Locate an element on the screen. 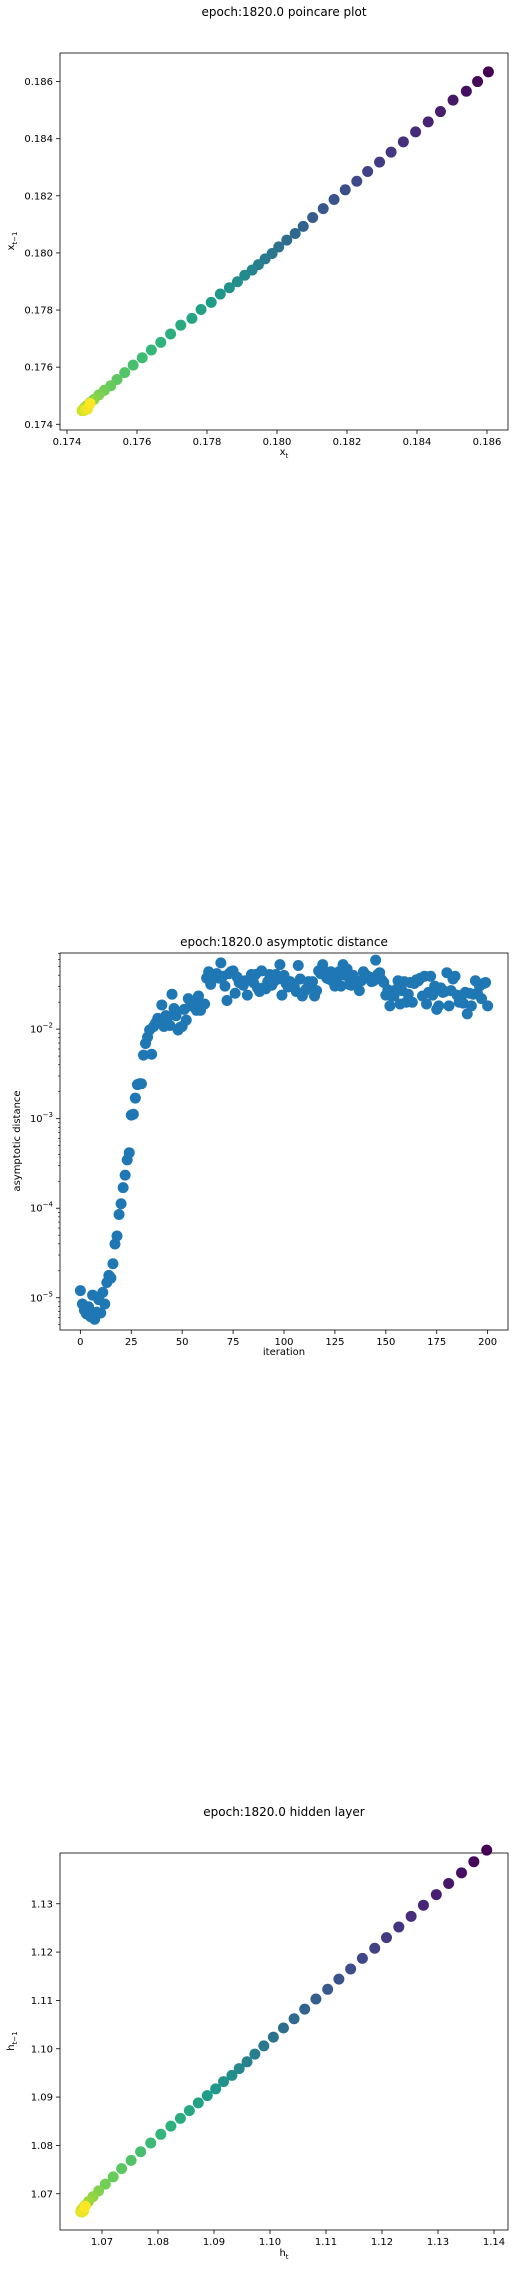  x-tick-label: 1.09 is located at coordinates (214, 2242).